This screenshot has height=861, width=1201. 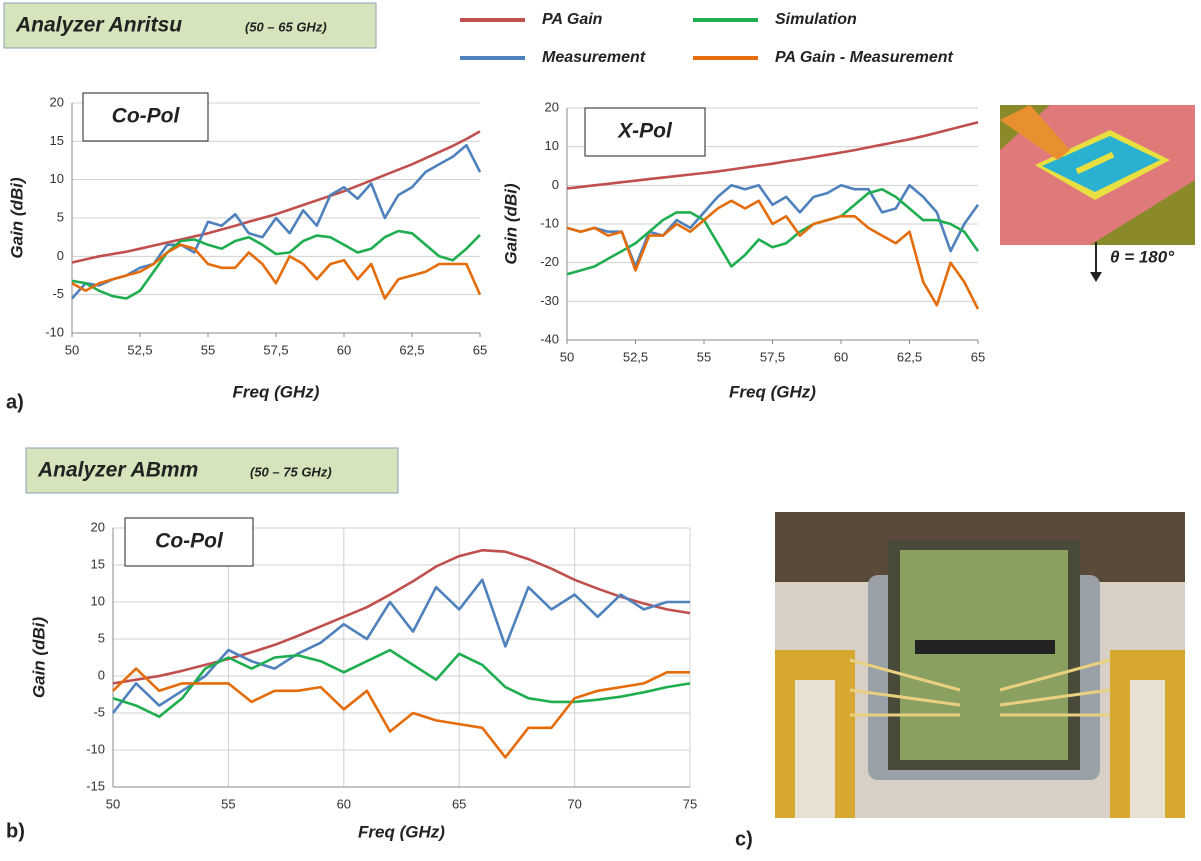 I want to click on y-tick-label: -30, so click(x=549, y=300).